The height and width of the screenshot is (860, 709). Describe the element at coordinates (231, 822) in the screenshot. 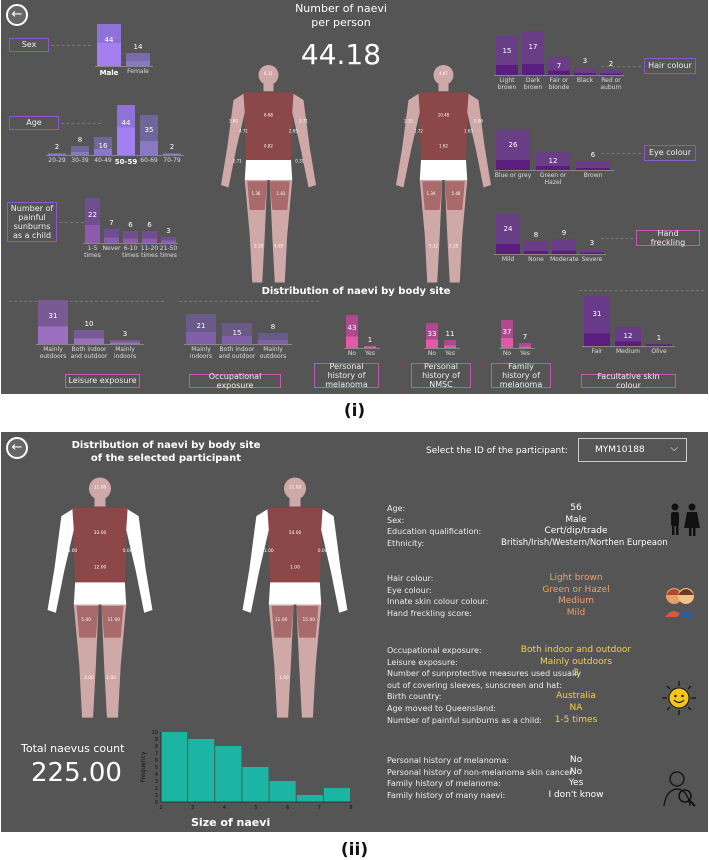

I see `histogram-title: Size of naevi` at that location.